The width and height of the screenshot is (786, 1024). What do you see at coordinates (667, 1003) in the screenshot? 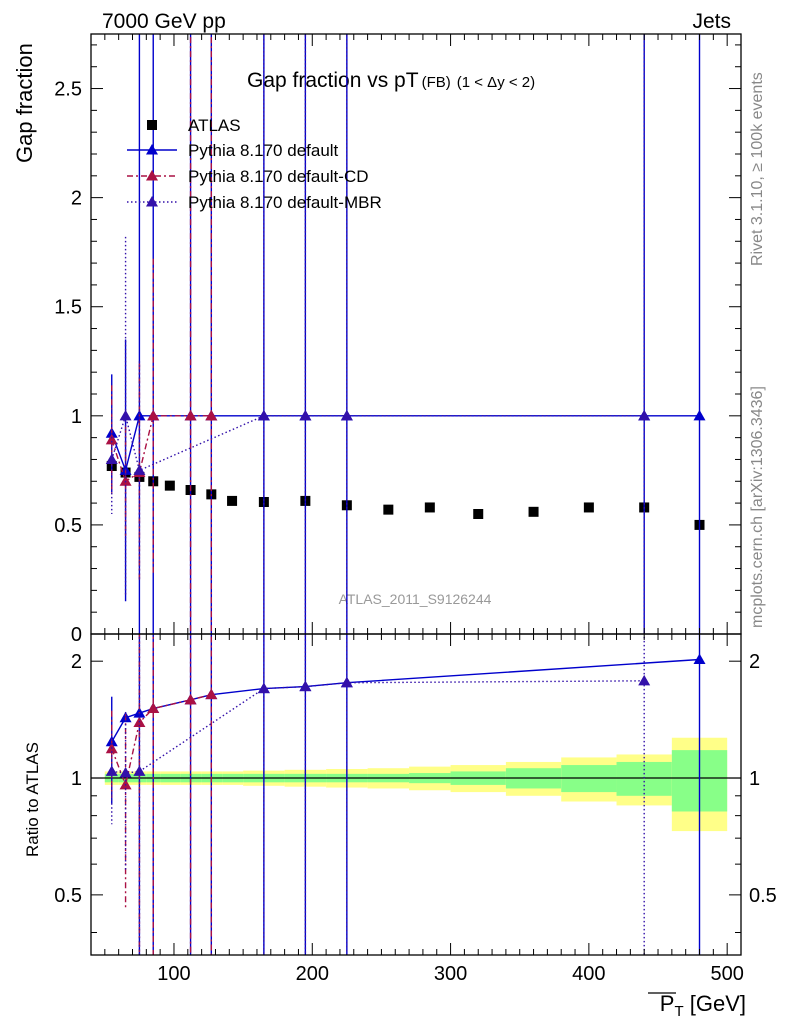
I see `x-axis-title-text: P` at bounding box center [667, 1003].